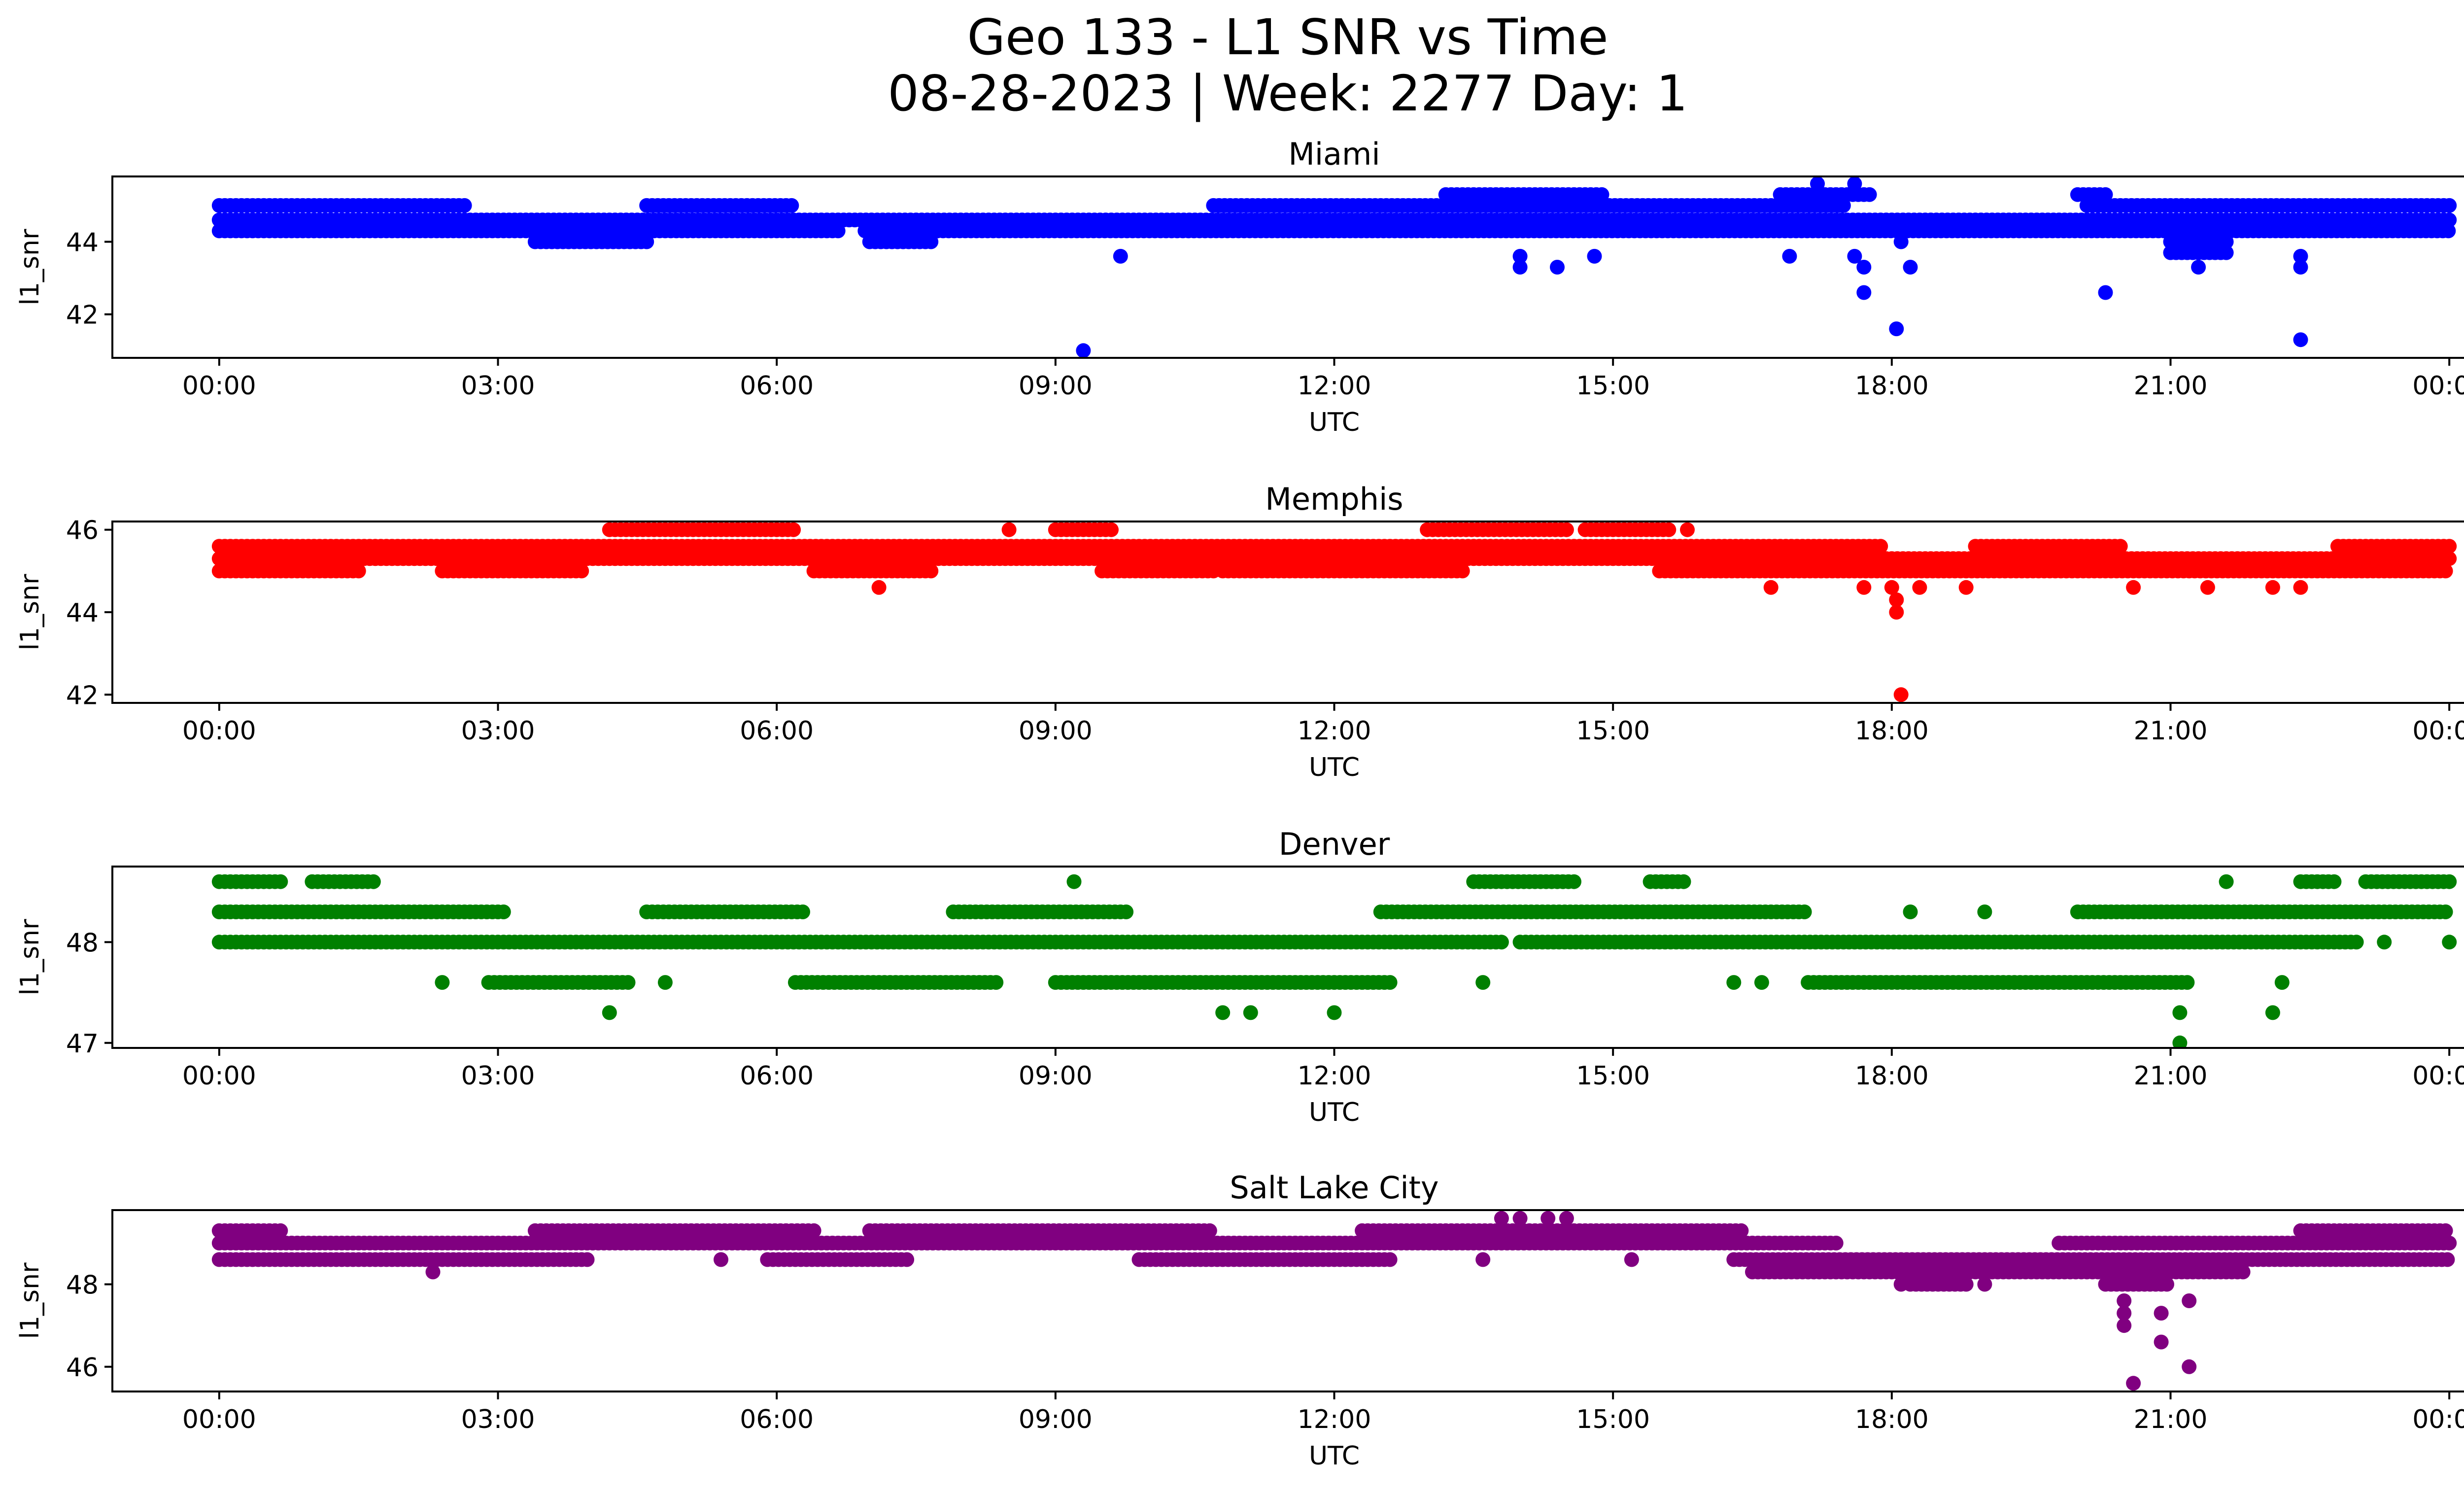 This screenshot has height=1495, width=2464. I want to click on x-tick-label: 18:00, so click(1892, 1419).